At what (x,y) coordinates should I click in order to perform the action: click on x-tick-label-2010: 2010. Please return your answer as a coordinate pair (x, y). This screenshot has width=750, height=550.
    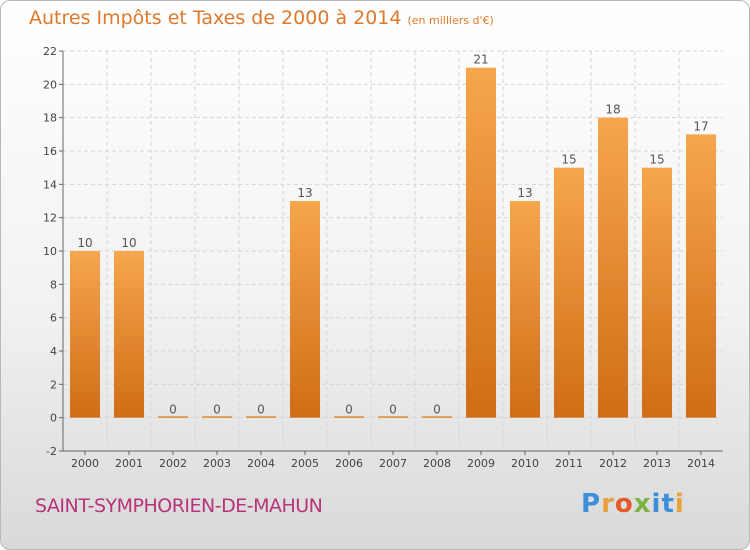
    Looking at the image, I should click on (525, 463).